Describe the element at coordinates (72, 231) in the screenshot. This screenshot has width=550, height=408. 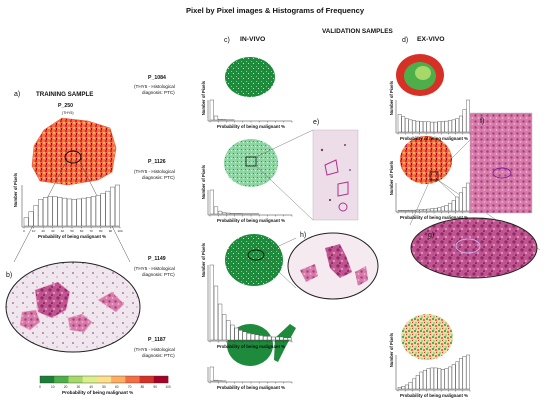
I see `x-tick-label: 50` at that location.